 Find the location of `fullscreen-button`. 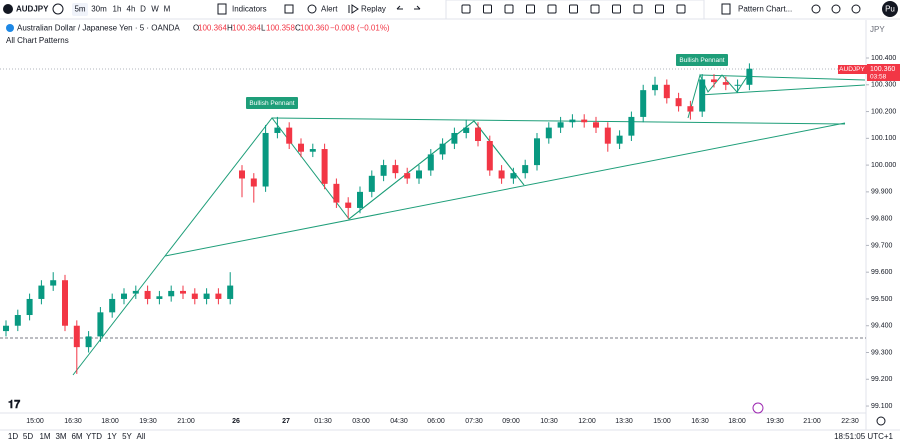

fullscreen-button is located at coordinates (856, 9).